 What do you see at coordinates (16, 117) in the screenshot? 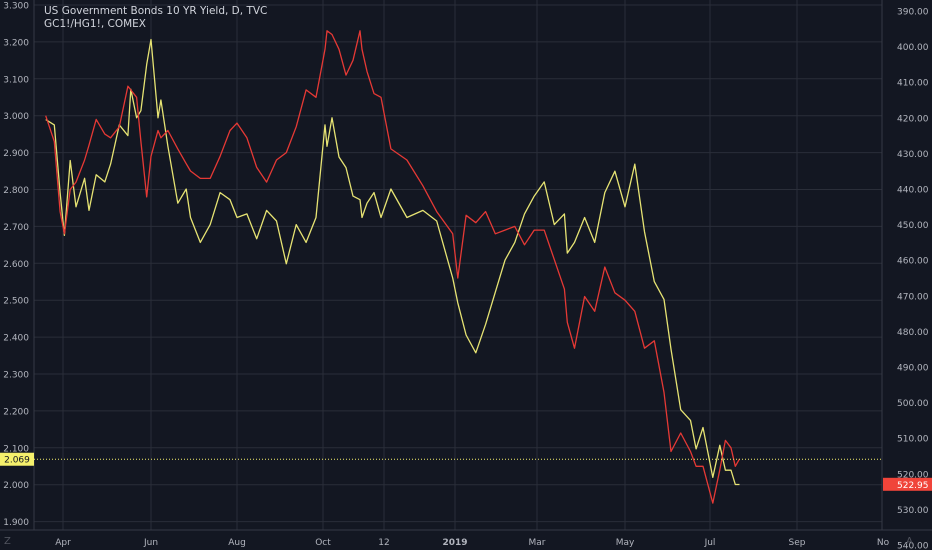
I see `left-axis-tick-label: 3.000` at bounding box center [16, 117].